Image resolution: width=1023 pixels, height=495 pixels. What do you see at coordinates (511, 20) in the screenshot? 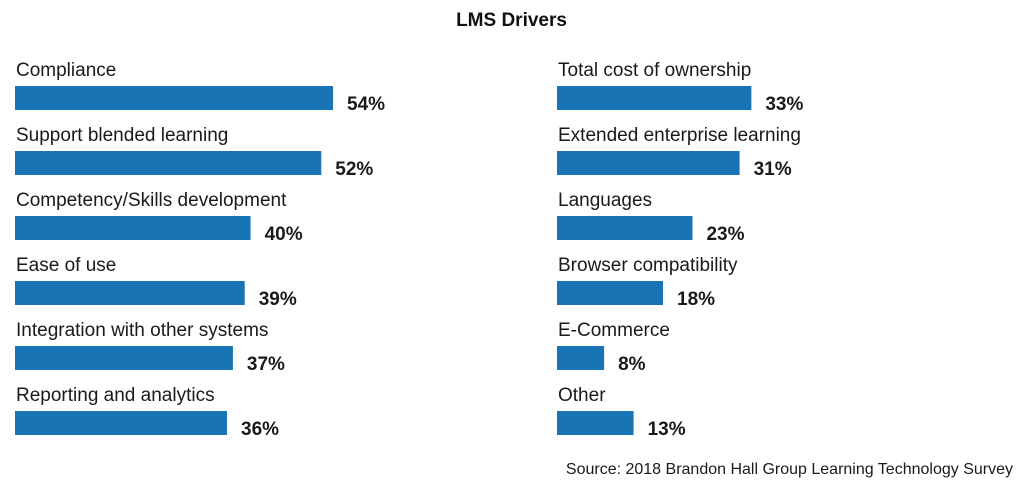
I see `chart-title: LMS Drivers` at bounding box center [511, 20].